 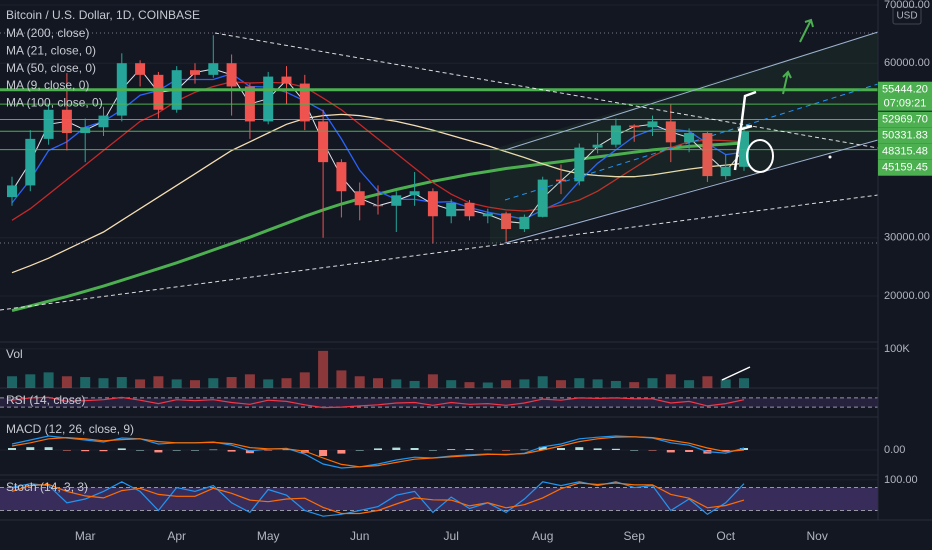 What do you see at coordinates (901, 480) in the screenshot?
I see `y-tick-label: 100.00` at bounding box center [901, 480].